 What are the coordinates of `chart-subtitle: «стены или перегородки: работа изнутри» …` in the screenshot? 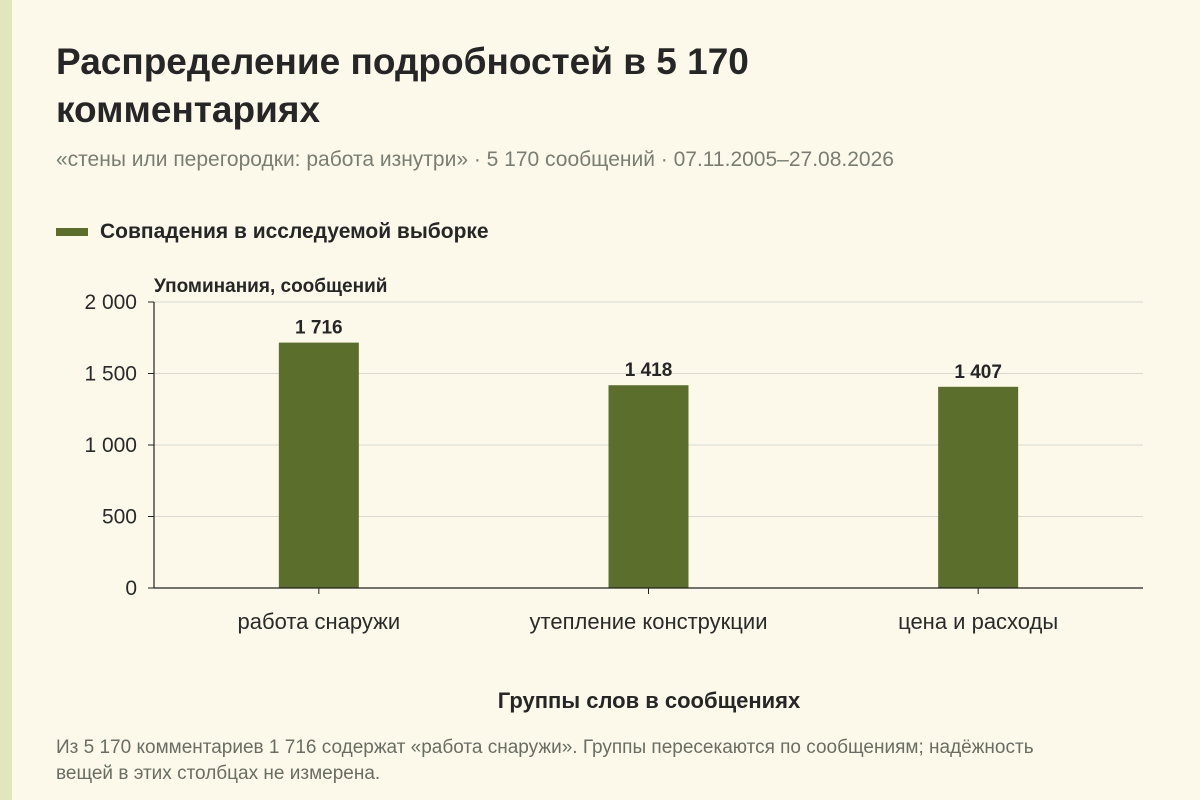 It's located at (475, 159).